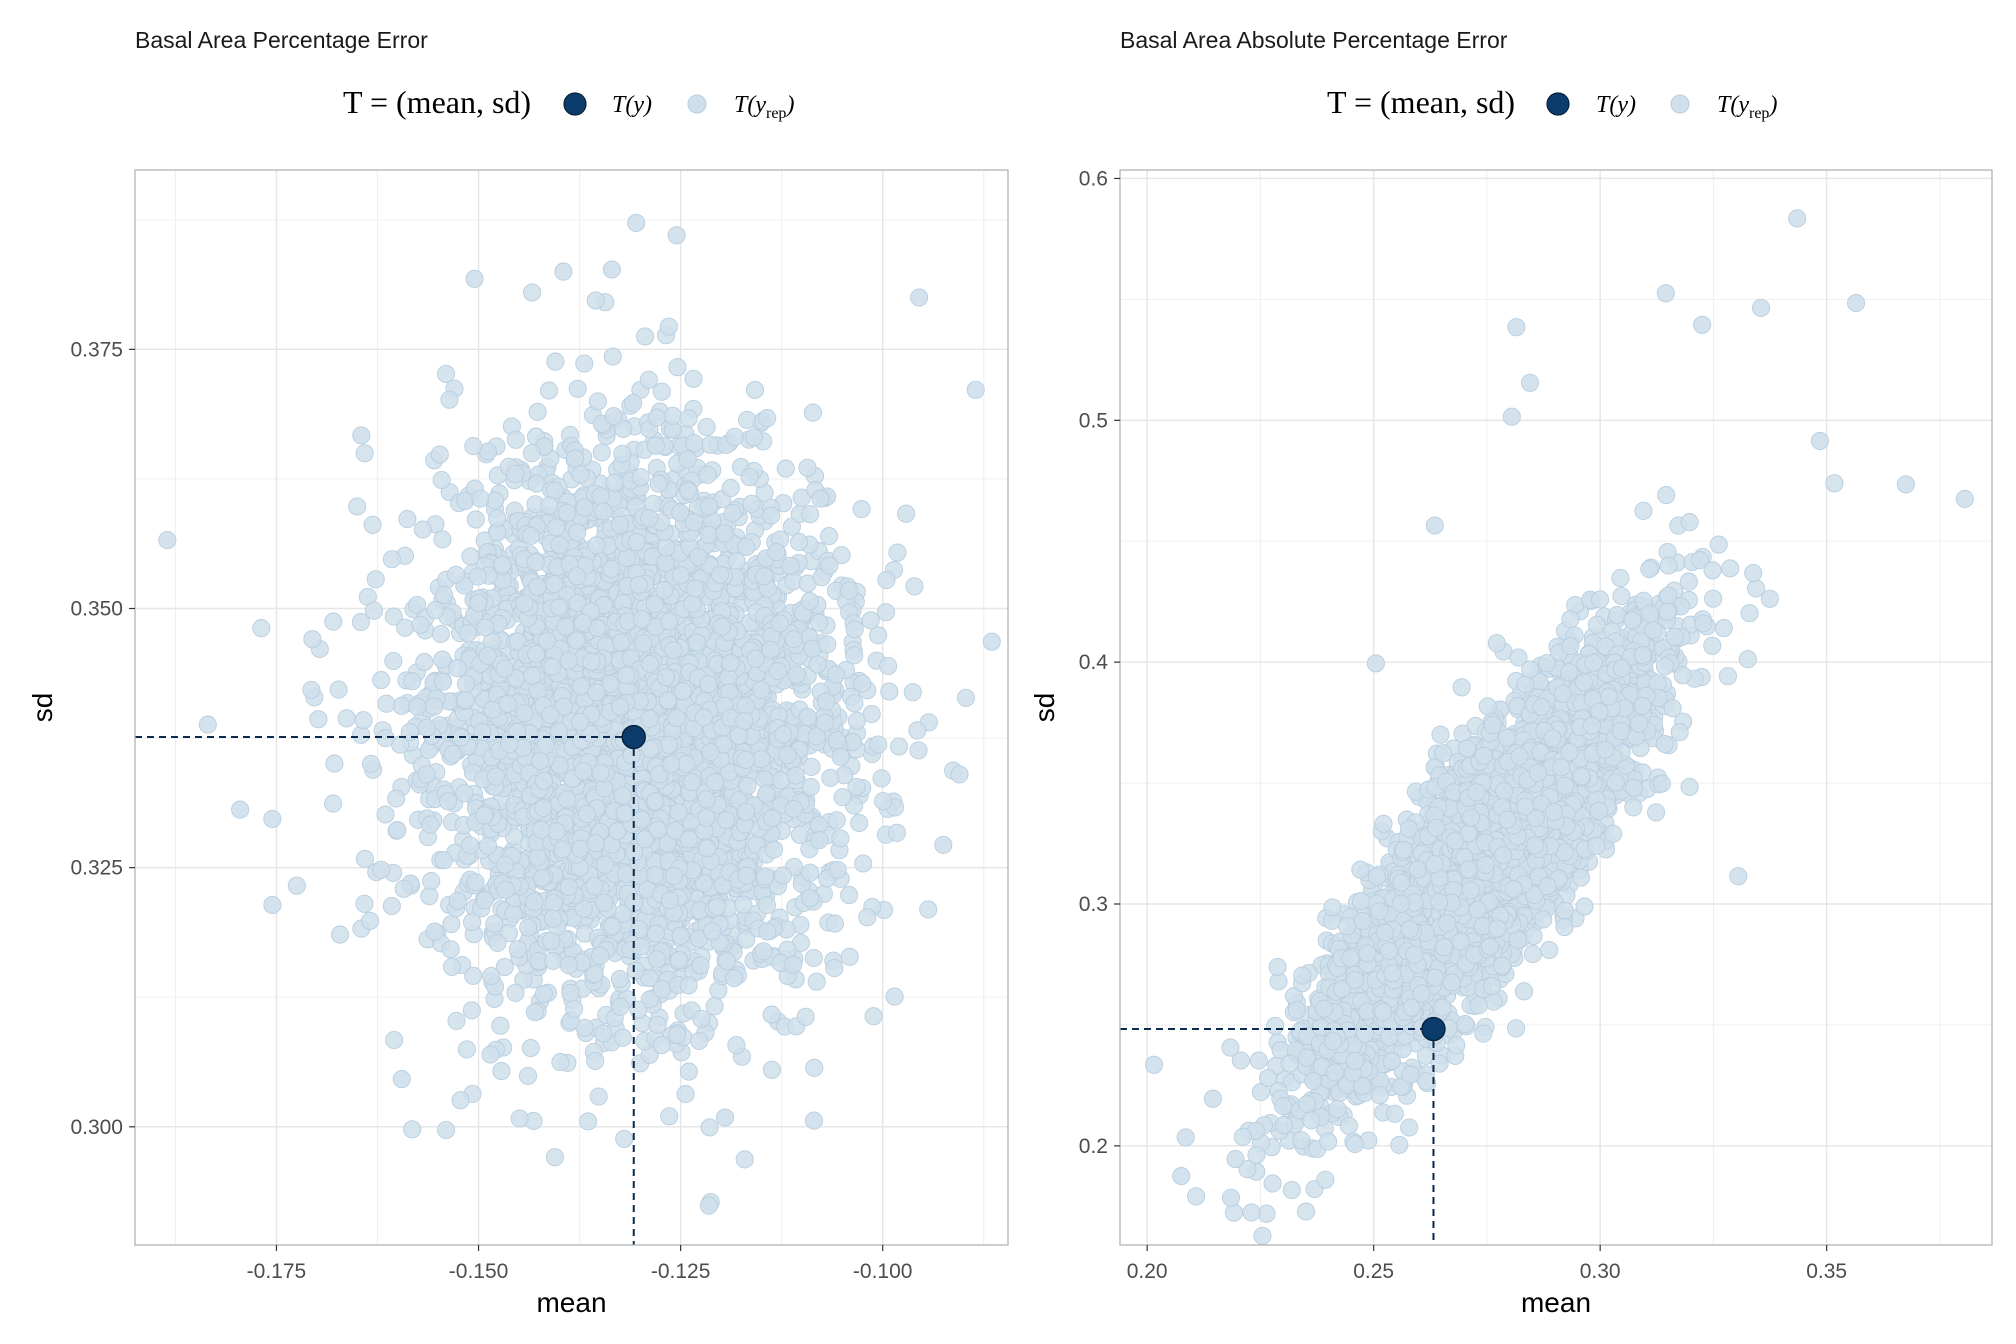 This screenshot has width=2016, height=1344. What do you see at coordinates (96, 1127) in the screenshot?
I see `y-tick-label: 0.300` at bounding box center [96, 1127].